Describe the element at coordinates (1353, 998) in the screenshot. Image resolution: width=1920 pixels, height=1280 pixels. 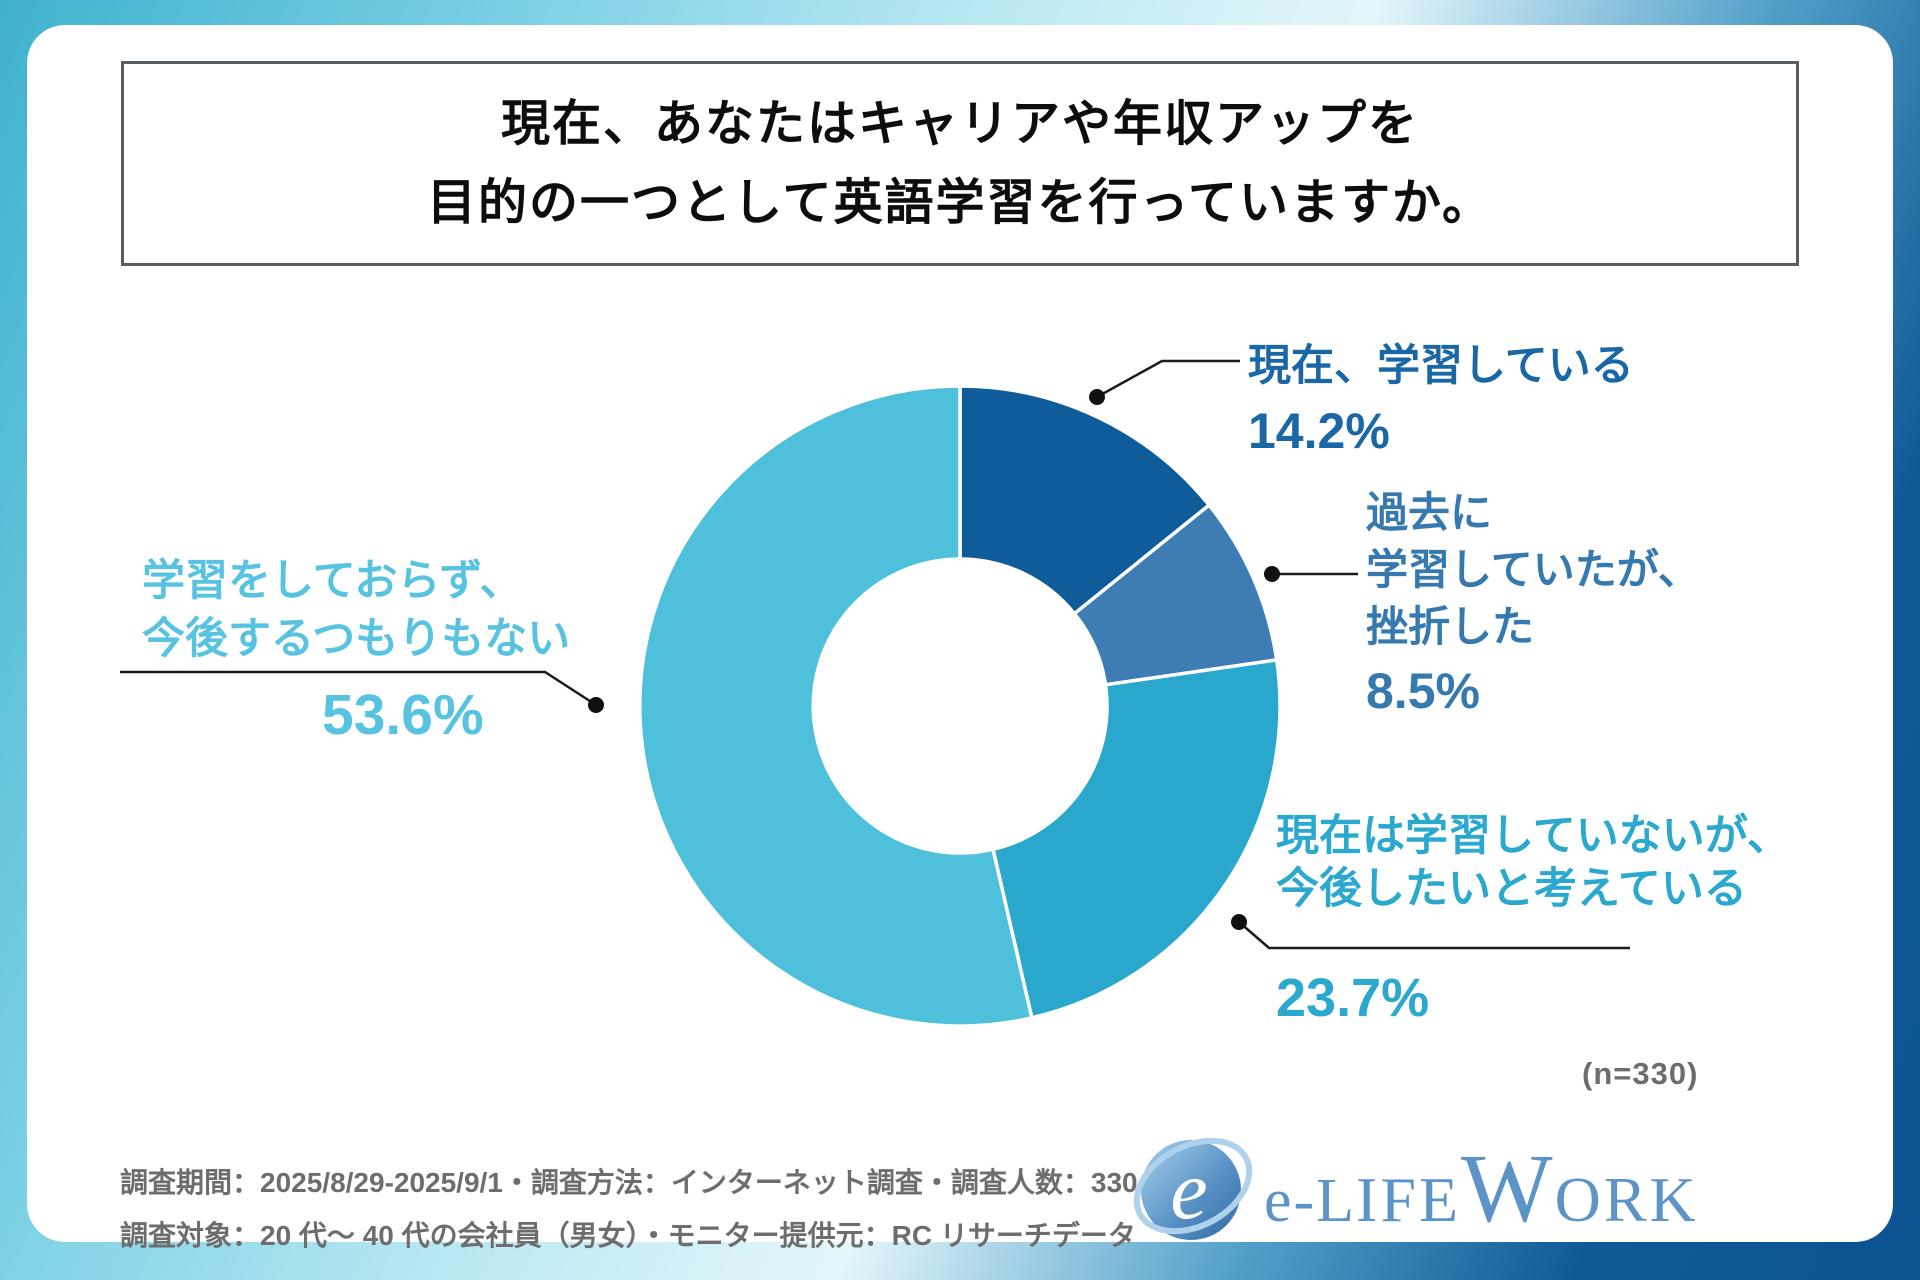
I see `slice-percentage: 23.7%` at that location.